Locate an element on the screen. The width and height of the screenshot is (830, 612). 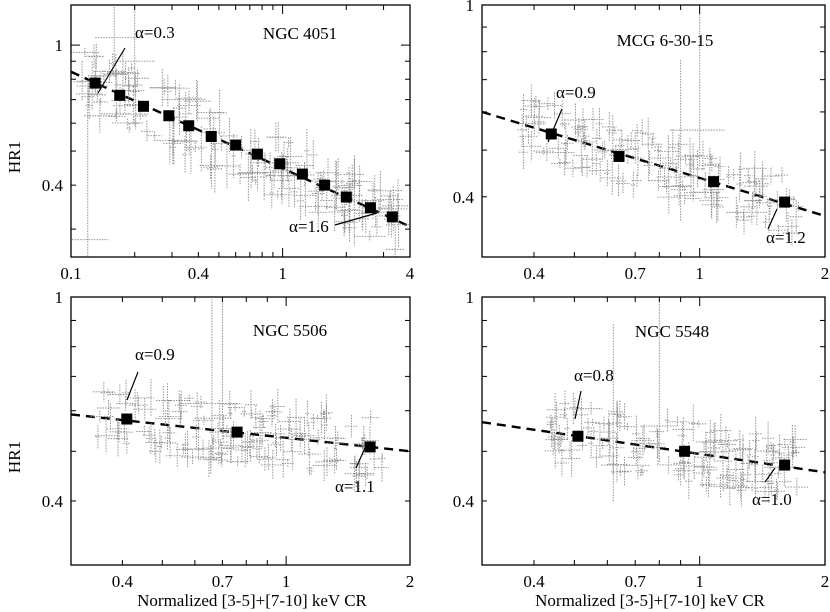
x-tick-label: 4 is located at coordinates (410, 273).